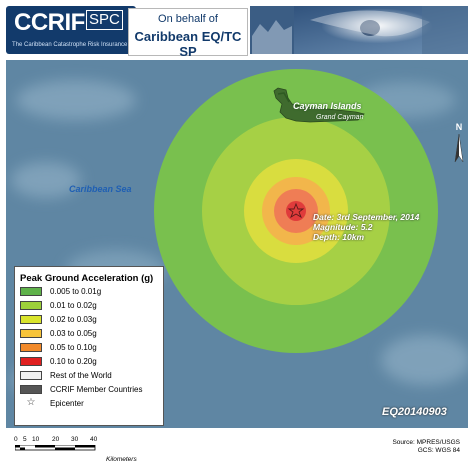 The image size is (474, 464). I want to click on scale-unit: Kilometers, so click(121, 459).